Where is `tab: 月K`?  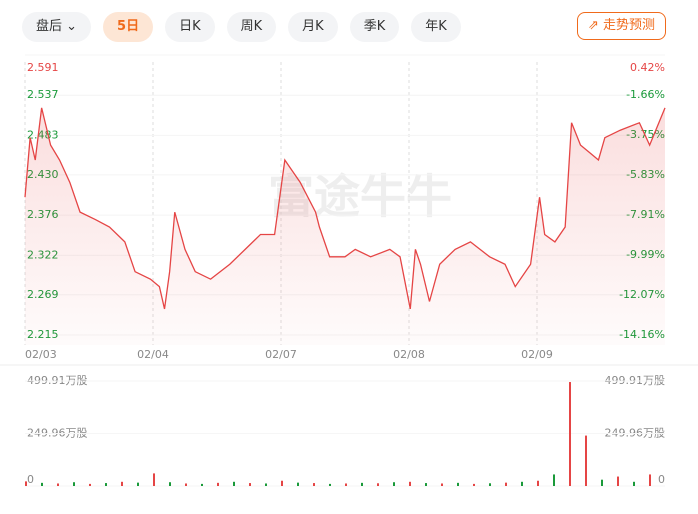
tab: 月K is located at coordinates (313, 27).